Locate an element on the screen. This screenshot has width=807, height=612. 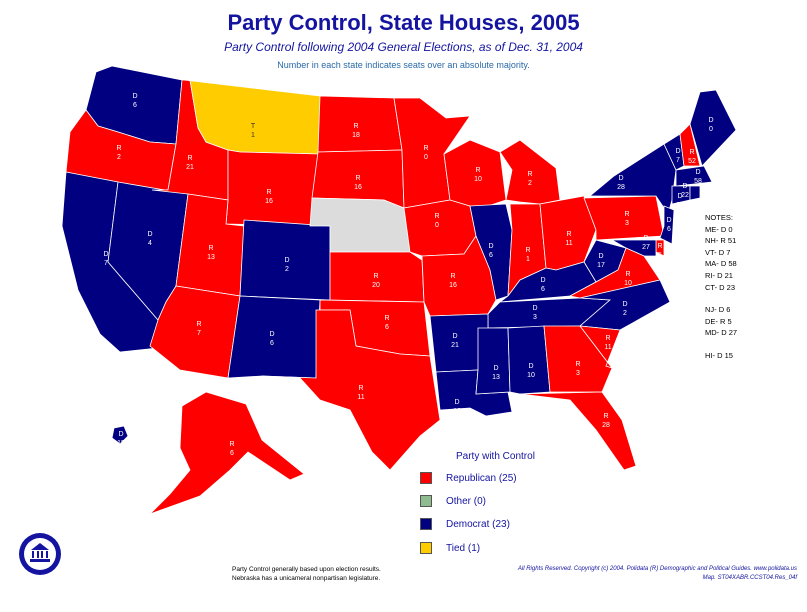
legend-swatch-democrat is located at coordinates (426, 524).